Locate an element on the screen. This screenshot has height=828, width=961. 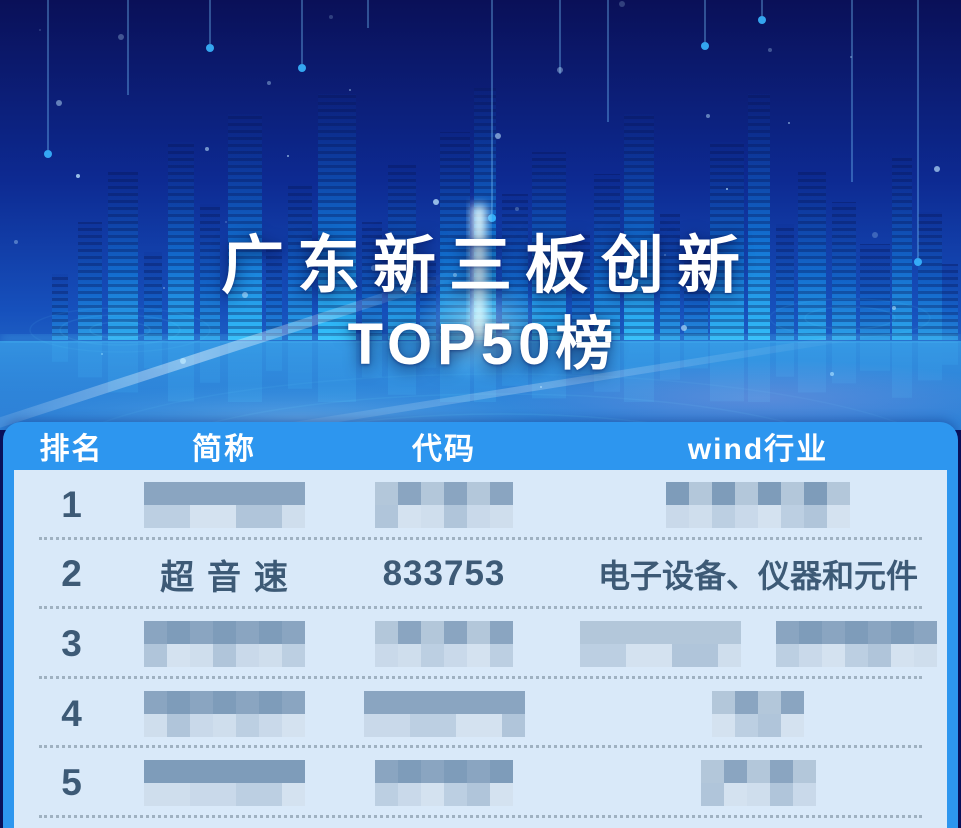
rank-cell: 1 is located at coordinates (71, 505).